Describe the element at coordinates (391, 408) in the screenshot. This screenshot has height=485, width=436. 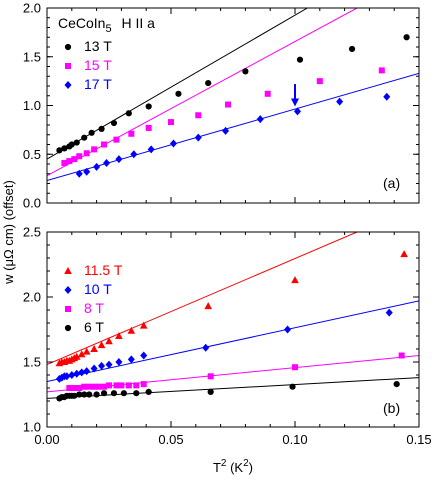
I see `panel-b-label: (b)` at that location.